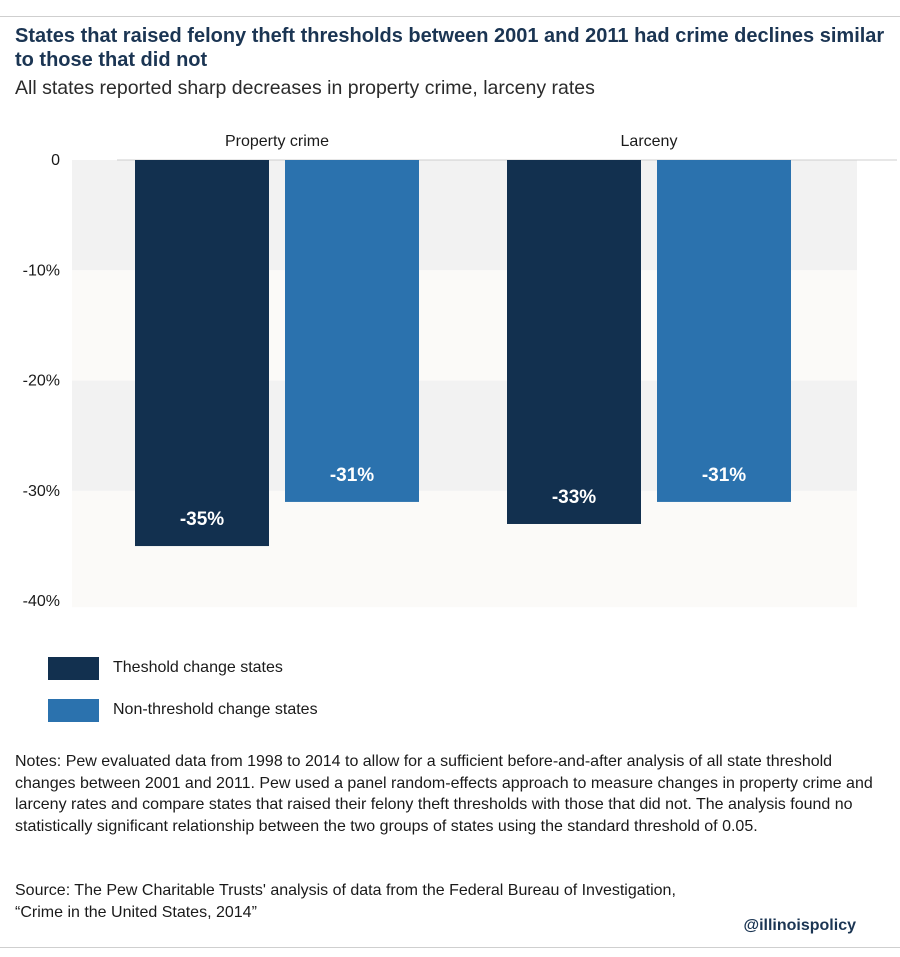 The image size is (900, 957). I want to click on top-divider, so click(450, 16).